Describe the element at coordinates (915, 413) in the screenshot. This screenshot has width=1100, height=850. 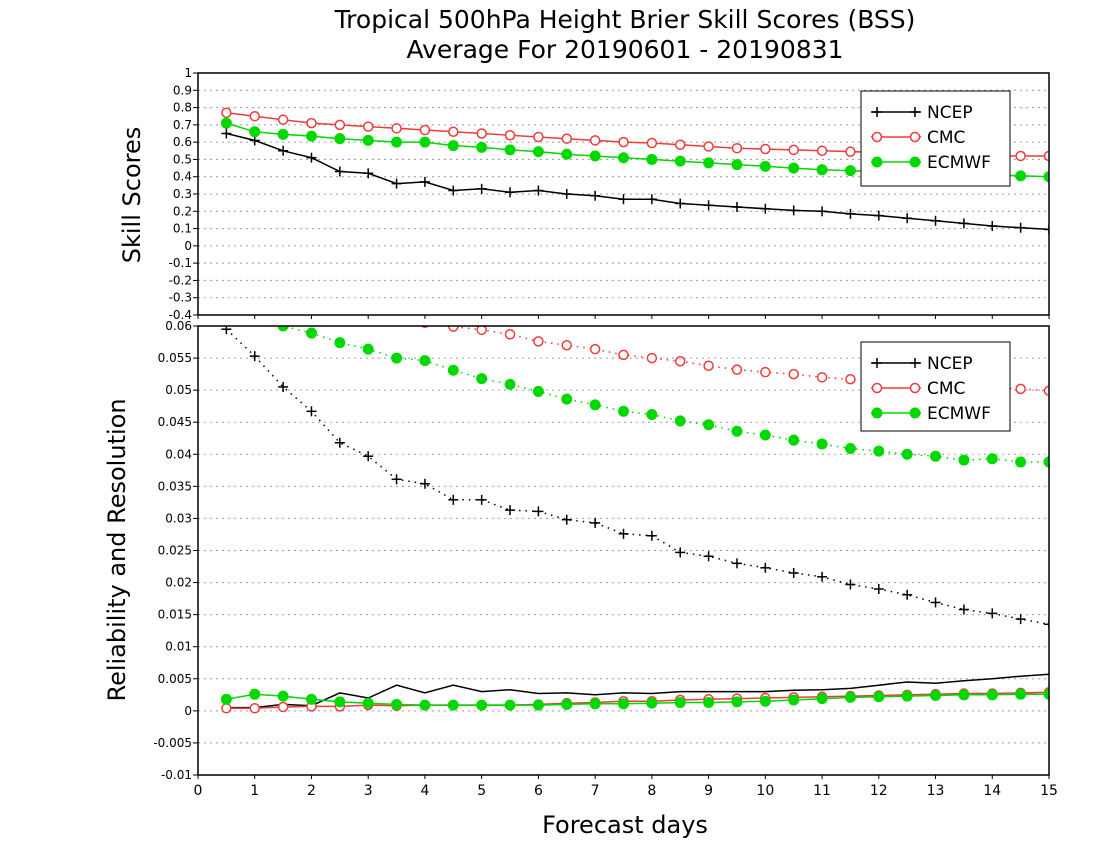
I see `legend-marker-ecmwf` at that location.